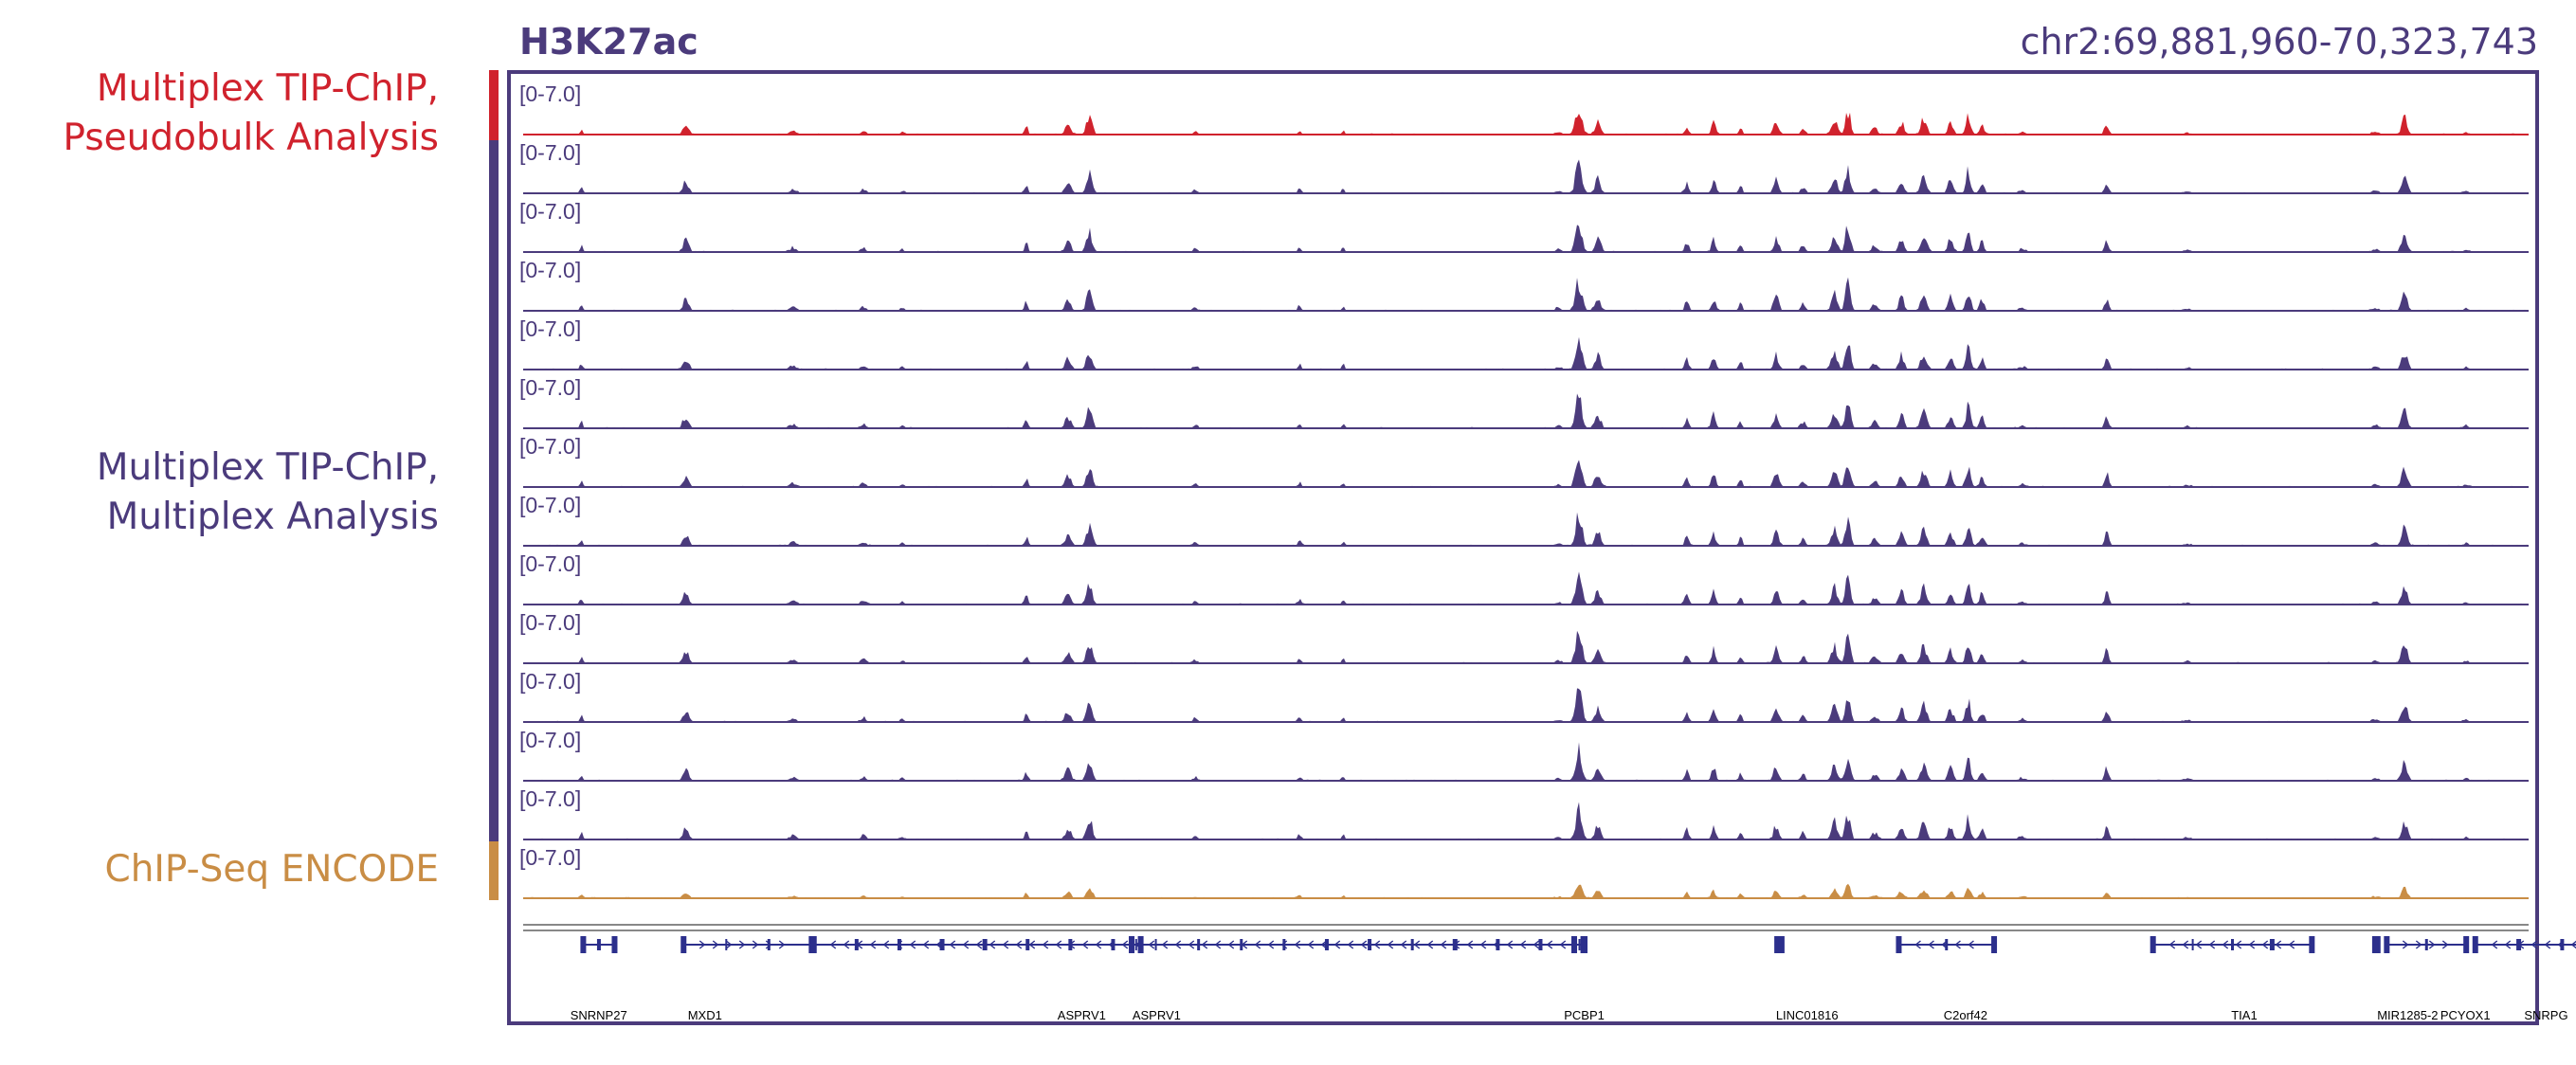 Image resolution: width=2576 pixels, height=1065 pixels. What do you see at coordinates (251, 113) in the screenshot?
I see `group-label-pseudobulk: Multiplex TIP-ChIP, Pseudobulk Analysis` at bounding box center [251, 113].